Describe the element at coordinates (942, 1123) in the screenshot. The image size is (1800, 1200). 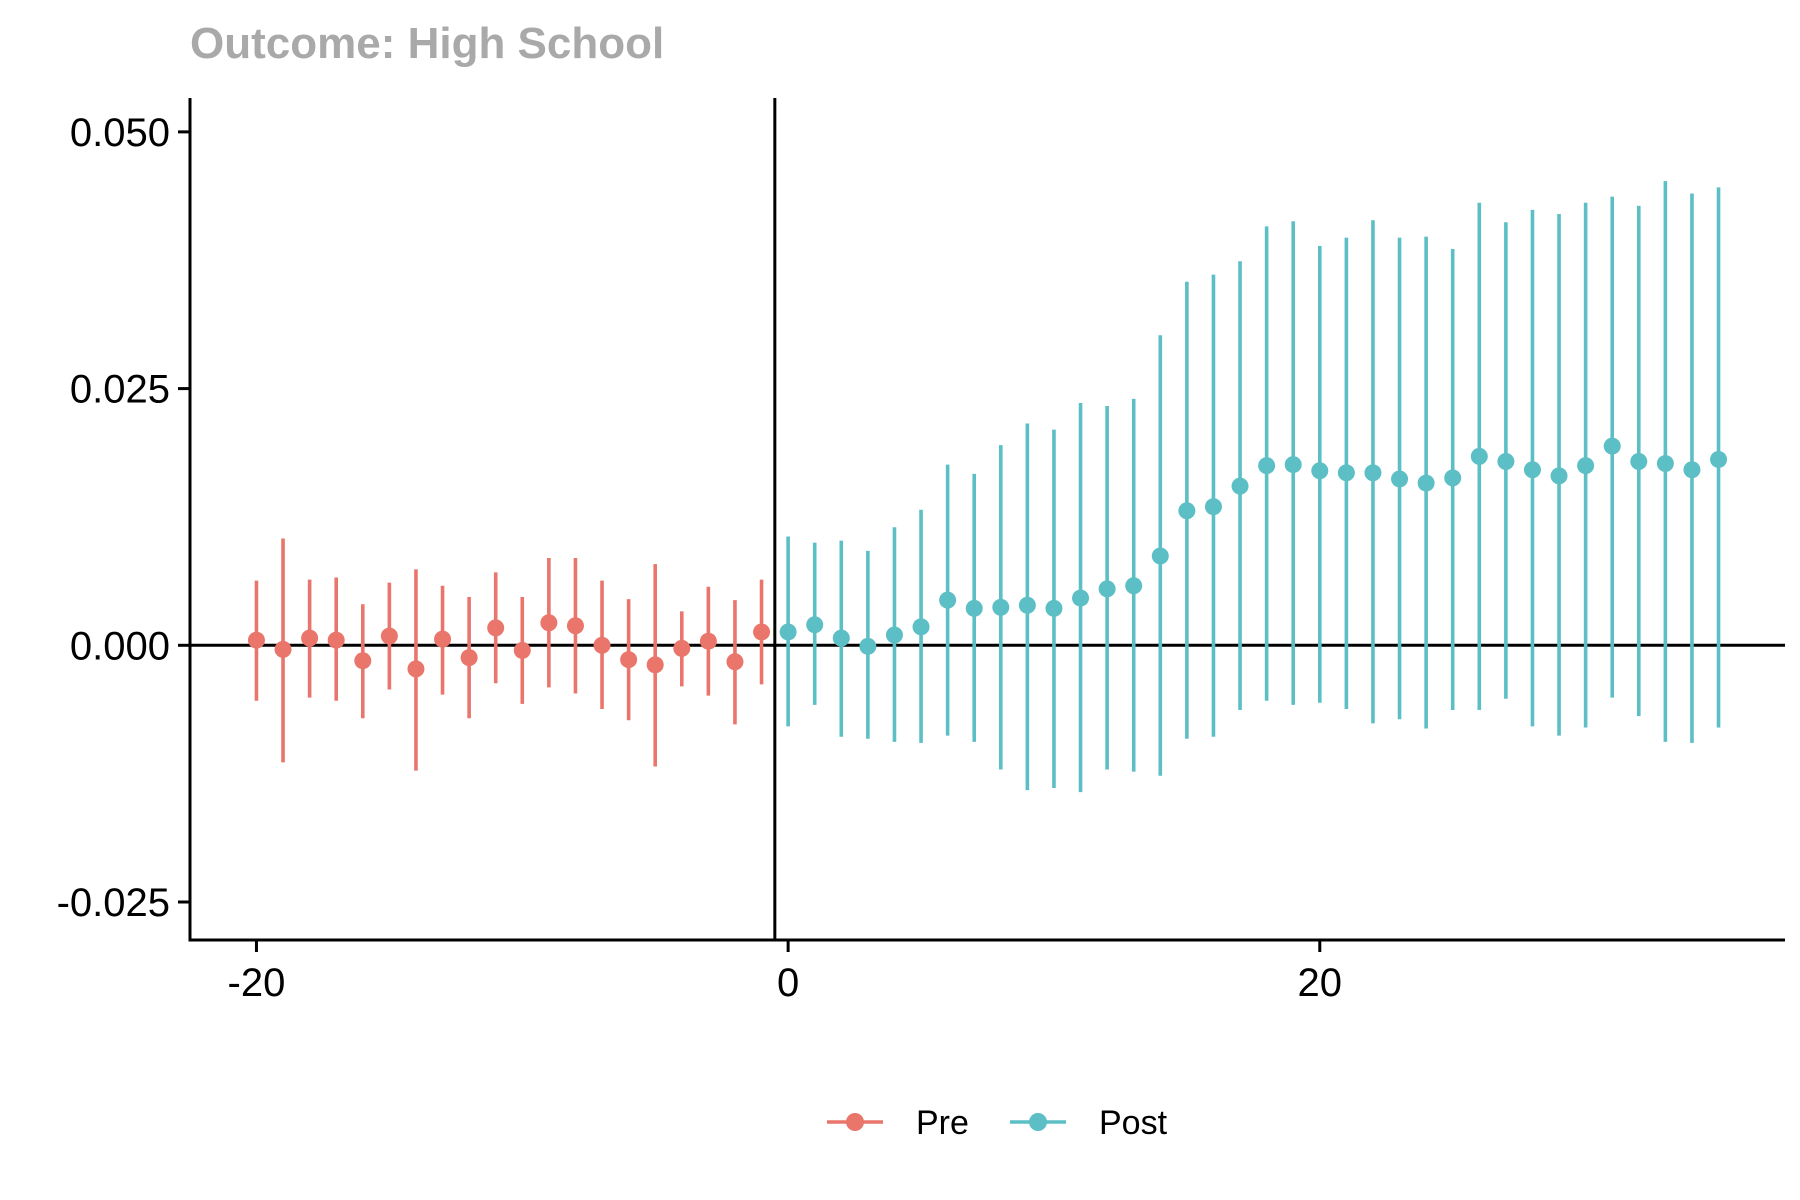
I see `legend-label-pre: Pre` at that location.